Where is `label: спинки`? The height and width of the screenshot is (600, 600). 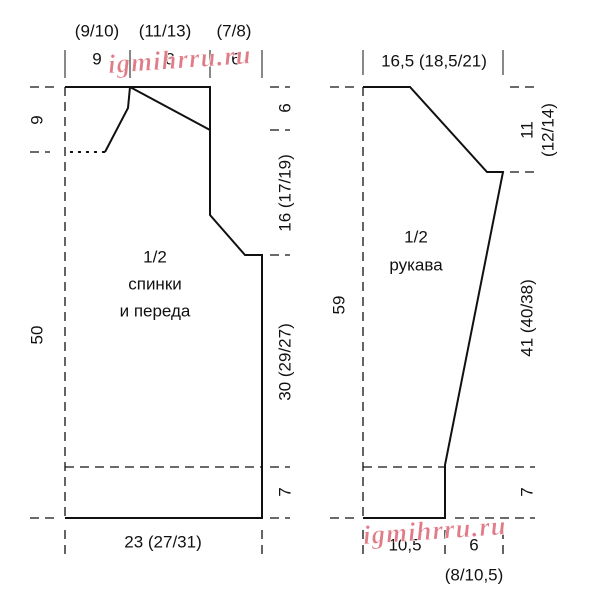 label: спинки is located at coordinates (155, 283).